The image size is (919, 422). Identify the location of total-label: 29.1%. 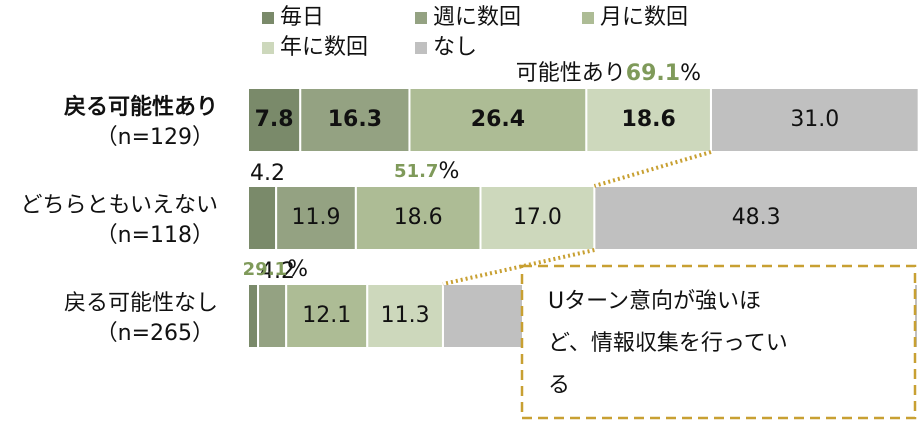
(275, 269).